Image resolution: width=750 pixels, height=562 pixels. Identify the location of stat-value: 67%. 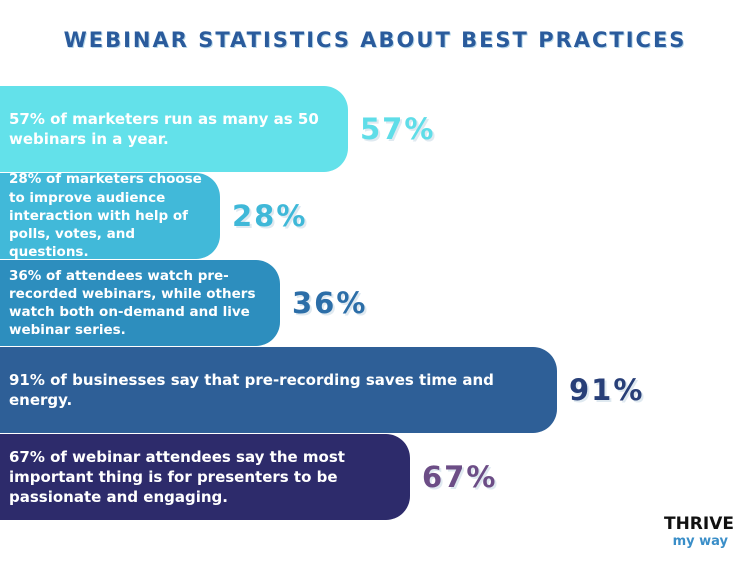
(460, 477).